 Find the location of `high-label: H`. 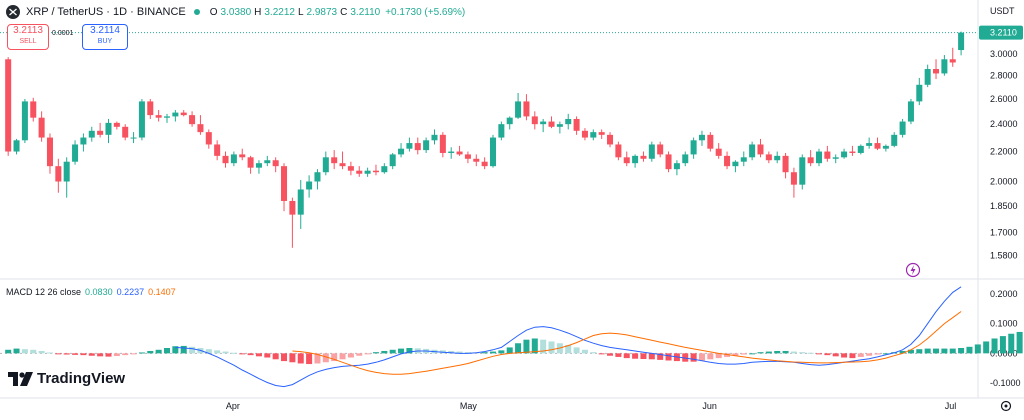

high-label: H is located at coordinates (258, 12).